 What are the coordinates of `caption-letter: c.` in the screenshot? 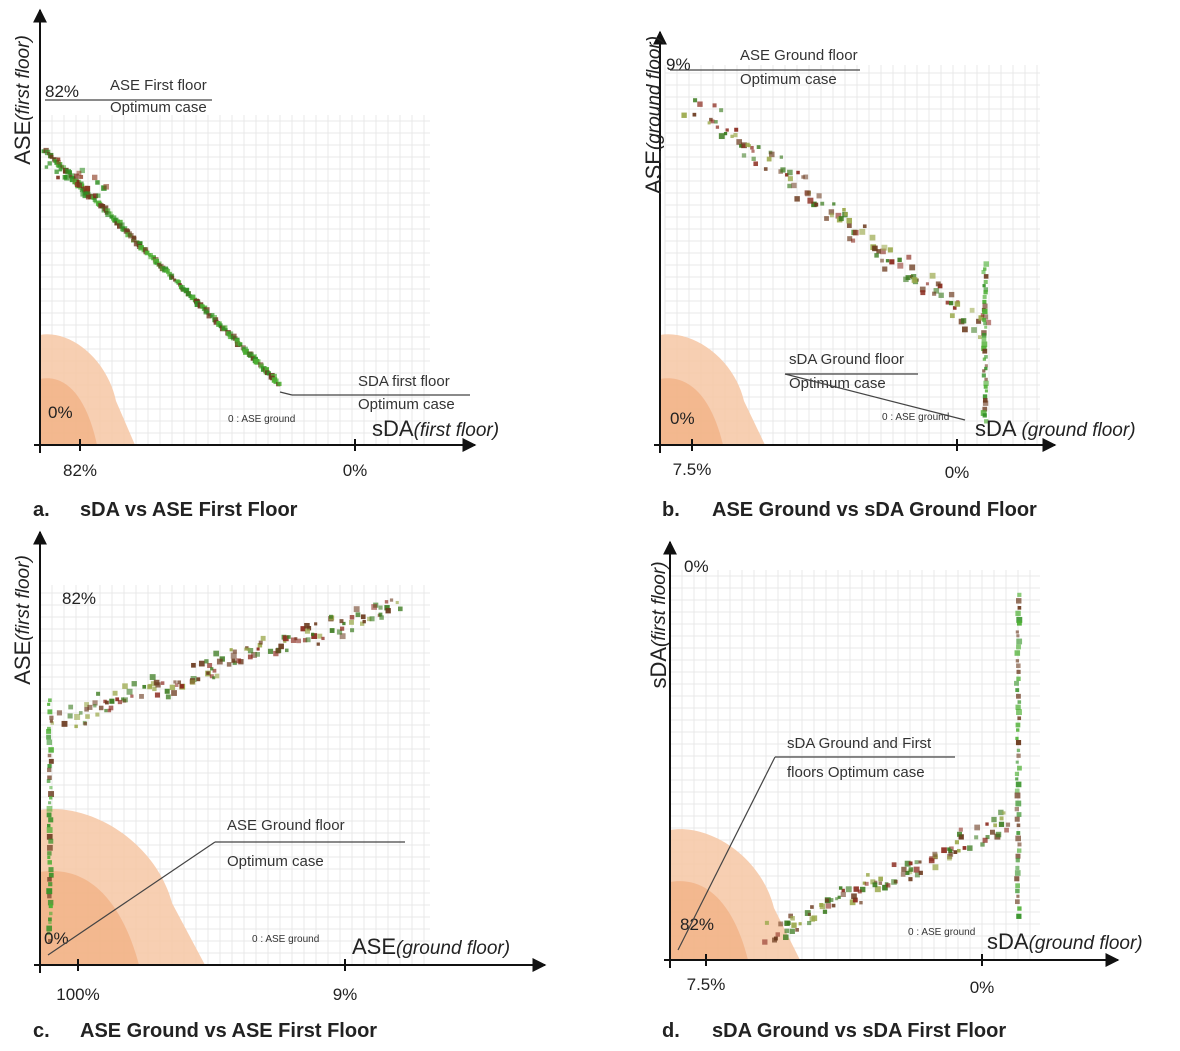 It's located at (41, 1031).